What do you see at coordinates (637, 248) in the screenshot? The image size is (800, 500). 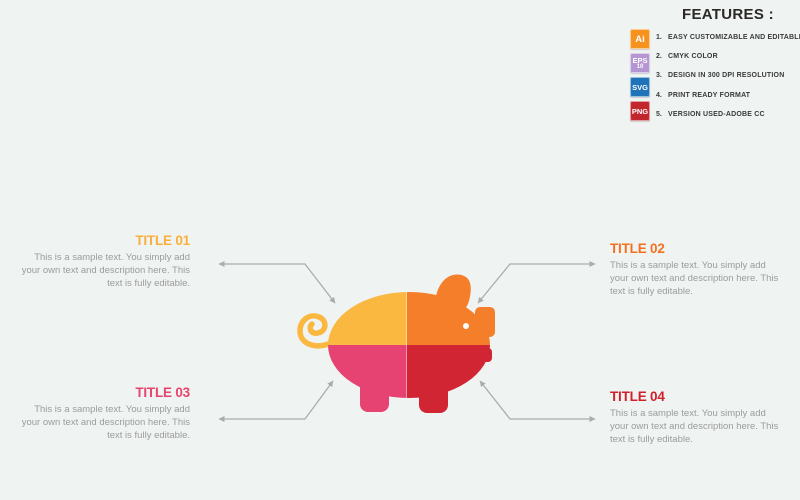 I see `callout-title-02-heading: TITLE 02` at bounding box center [637, 248].